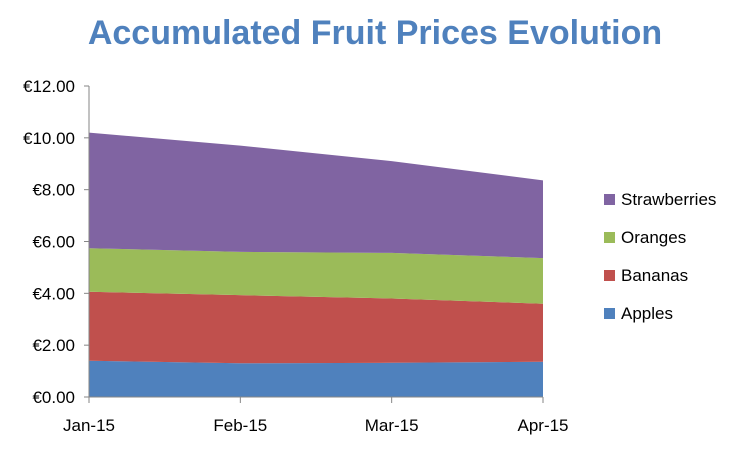  Describe the element at coordinates (53, 345) in the screenshot. I see `y-tick-label: €2.00` at that location.